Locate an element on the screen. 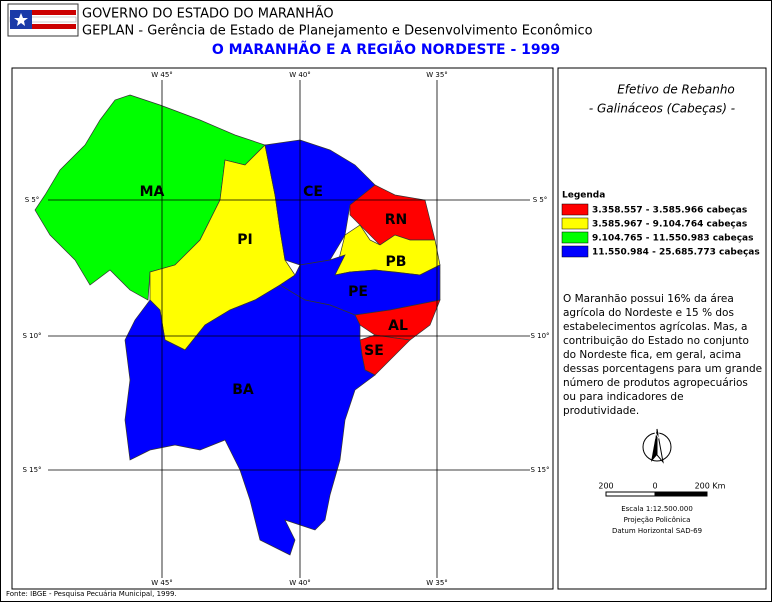 The width and height of the screenshot is (772, 602). state-label: PE is located at coordinates (358, 292).